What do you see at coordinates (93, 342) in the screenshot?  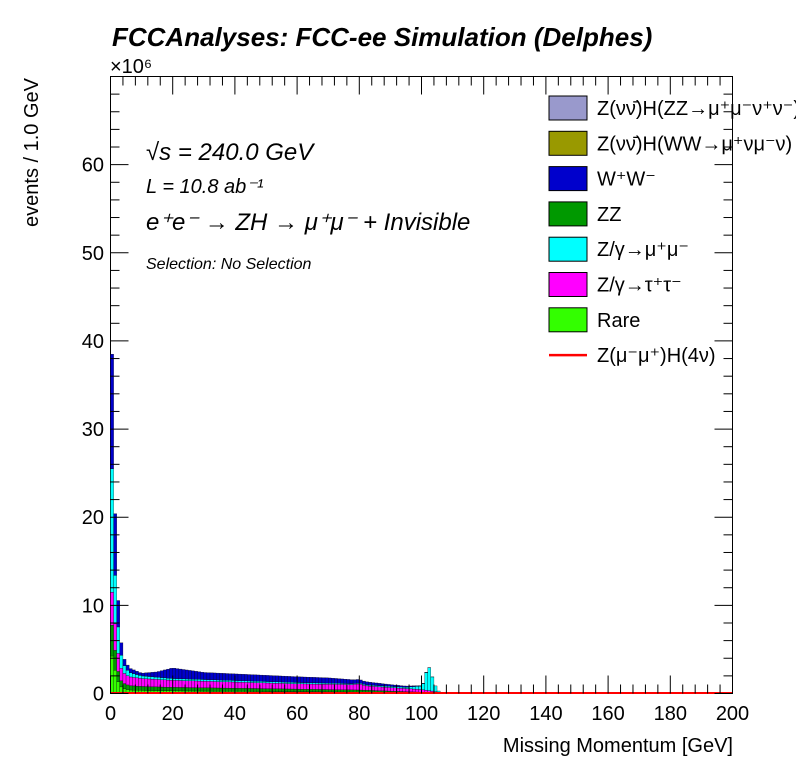 I see `y-tick-label: 40` at bounding box center [93, 342].